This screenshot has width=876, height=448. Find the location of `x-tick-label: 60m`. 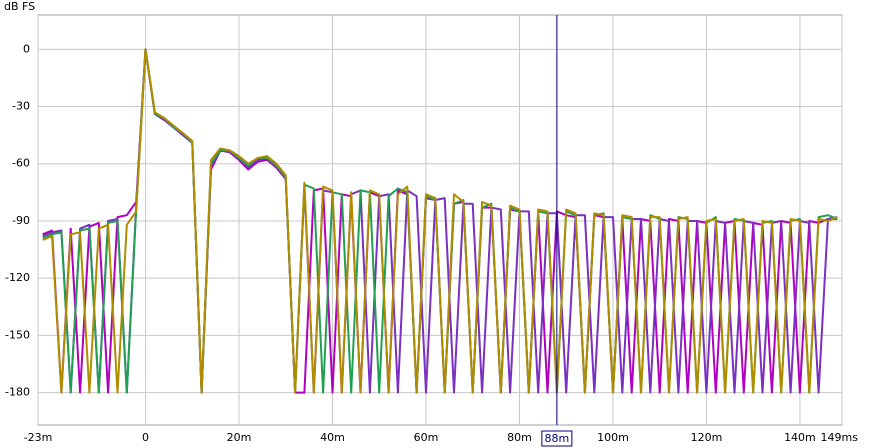

x-tick-label: 60m is located at coordinates (426, 437).